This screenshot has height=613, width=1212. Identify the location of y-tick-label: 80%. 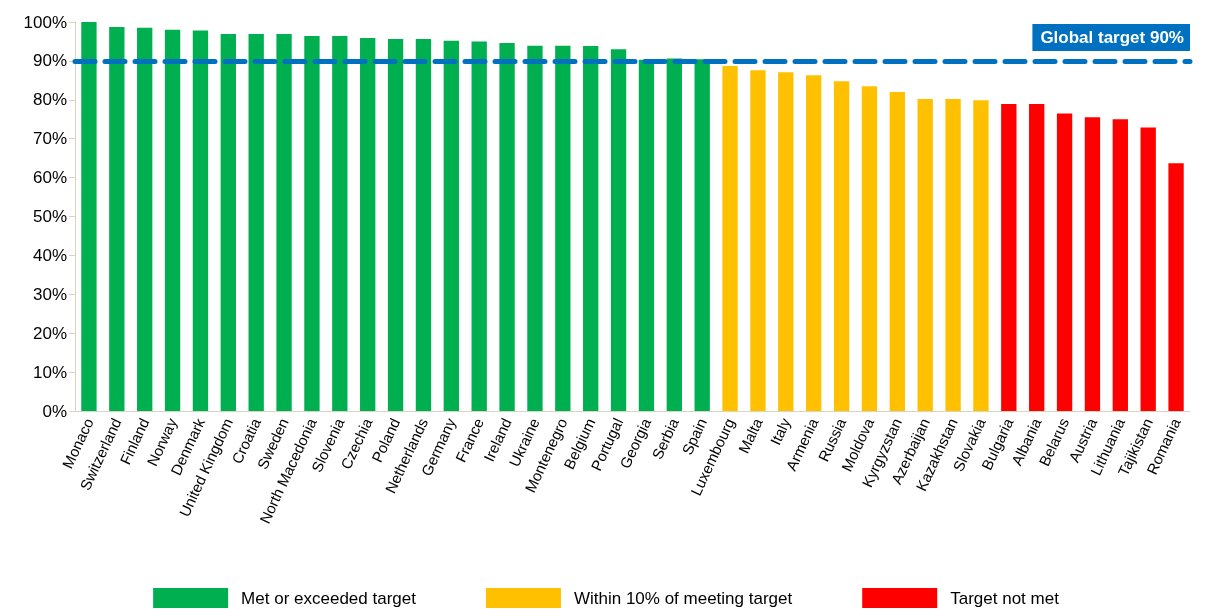
(49, 100).